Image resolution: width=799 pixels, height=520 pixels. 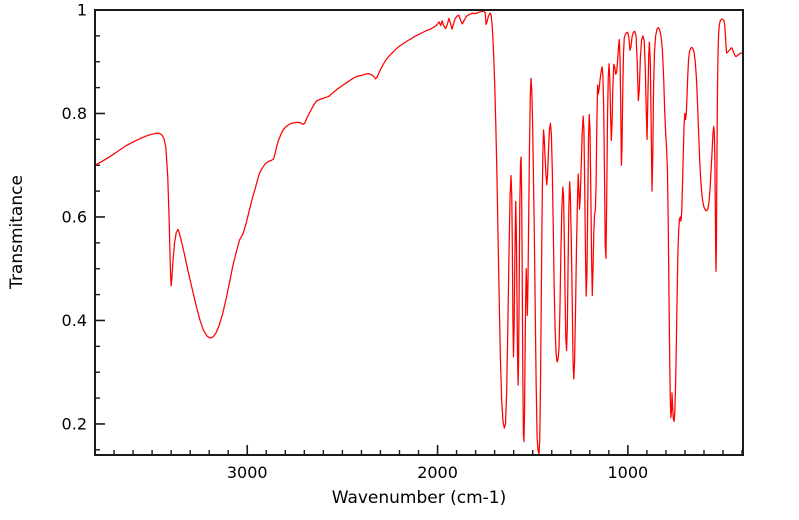 What do you see at coordinates (74, 113) in the screenshot?
I see `y-tick-label: 0.8` at bounding box center [74, 113].